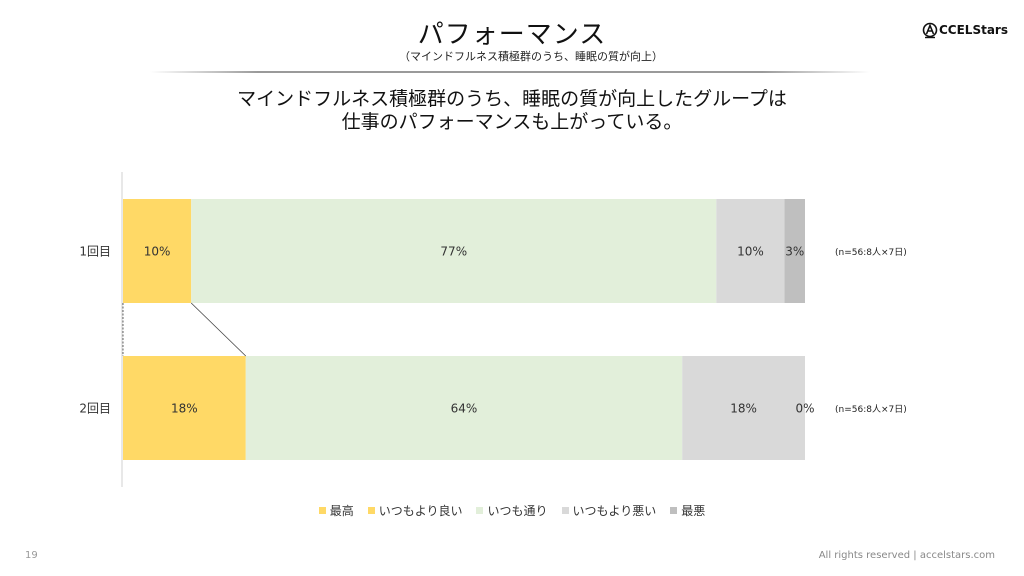  I want to click on headline-line-1: マインドフルネス積極群のうち、睡眠の質が向上したグループは, so click(512, 99).